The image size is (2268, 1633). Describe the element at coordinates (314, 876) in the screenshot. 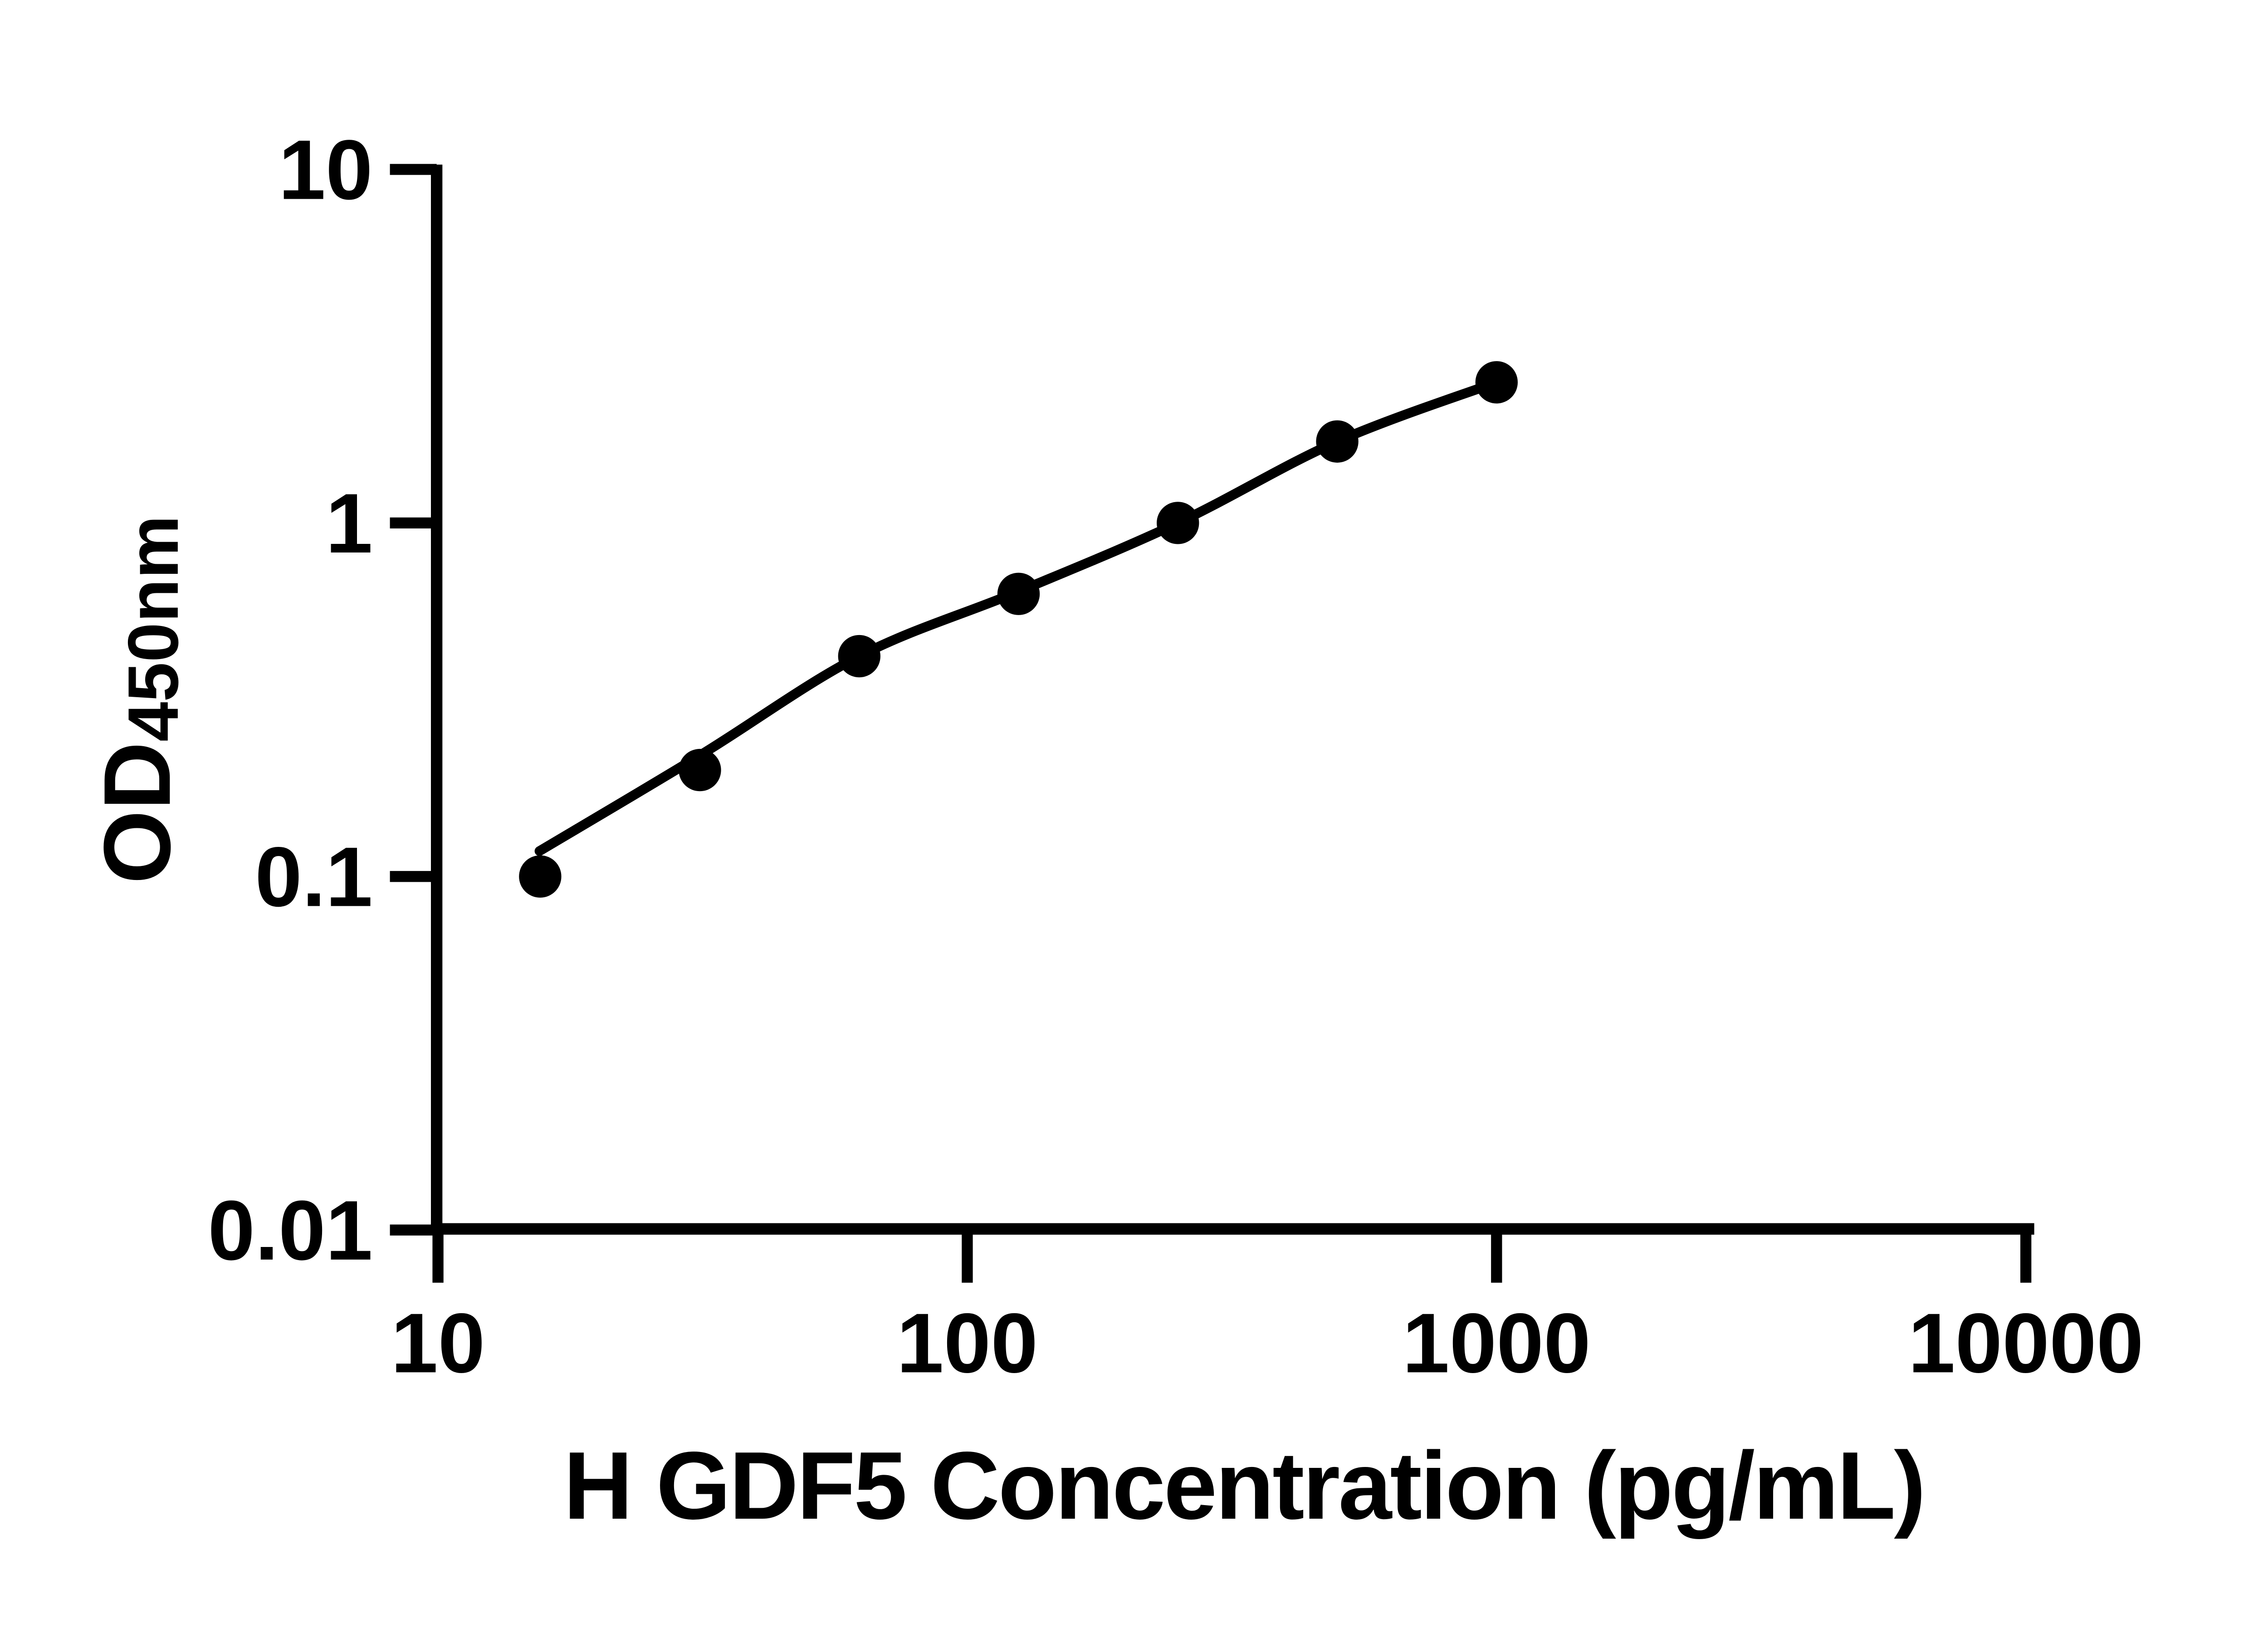

I see `y-tick-label: 0.1` at that location.